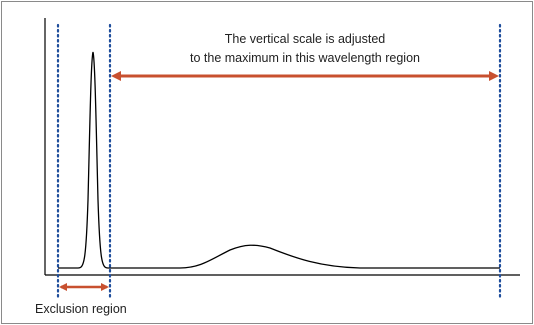  Describe the element at coordinates (81, 309) in the screenshot. I see `exclusion-region-label: Exclusion region` at that location.